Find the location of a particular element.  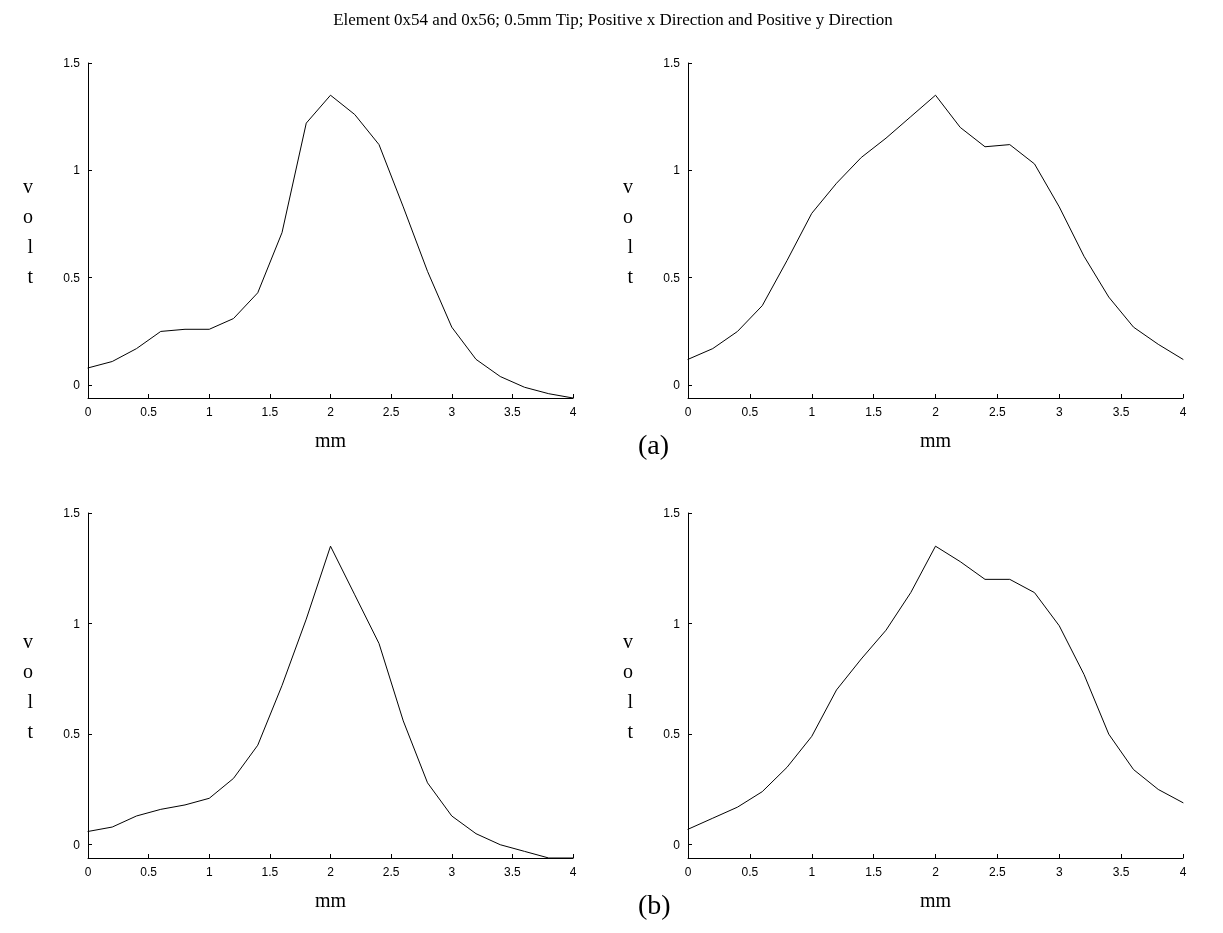

text: (a) is located at coordinates (654, 444).